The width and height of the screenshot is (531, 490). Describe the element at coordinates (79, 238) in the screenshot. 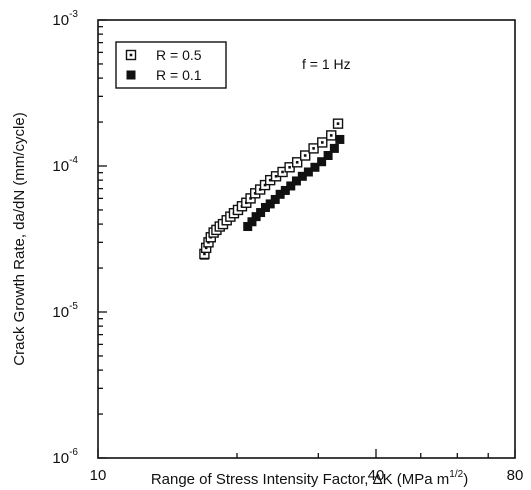

I see `y-axis-ticks: 10-610-510-410-3` at that location.